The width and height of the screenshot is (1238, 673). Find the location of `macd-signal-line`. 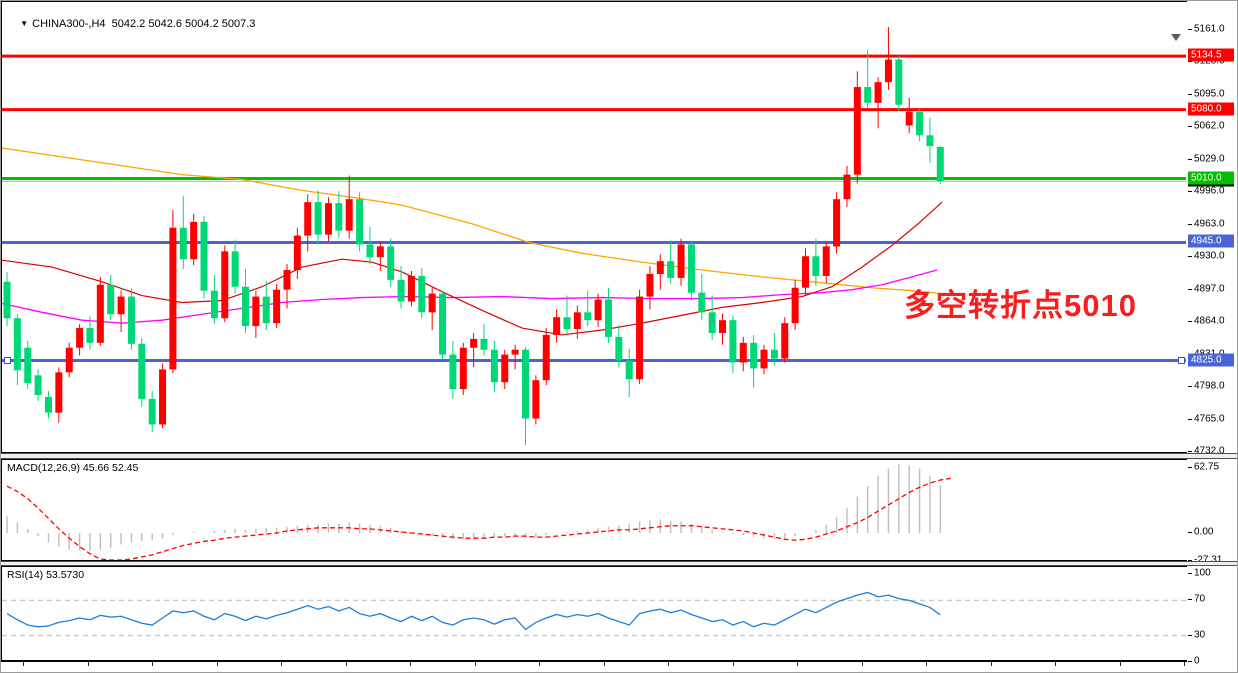

macd-signal-line is located at coordinates (478, 518).